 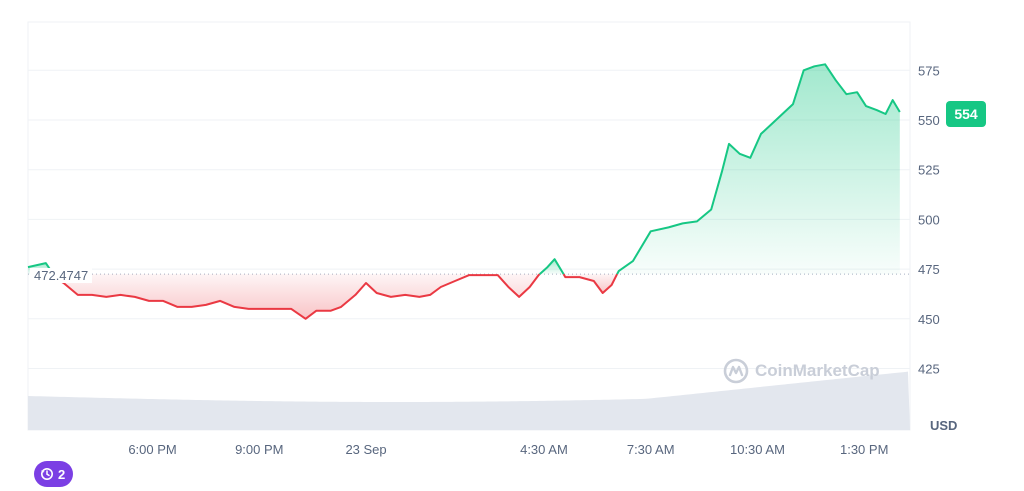 What do you see at coordinates (864, 449) in the screenshot?
I see `x-tick-label: 1:30 PM` at bounding box center [864, 449].